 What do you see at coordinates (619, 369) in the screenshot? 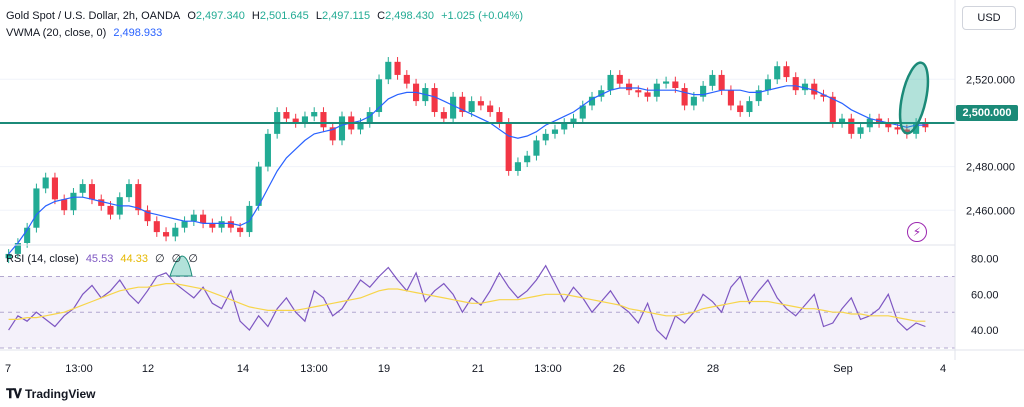
I see `time-tick-label: 26` at bounding box center [619, 369].